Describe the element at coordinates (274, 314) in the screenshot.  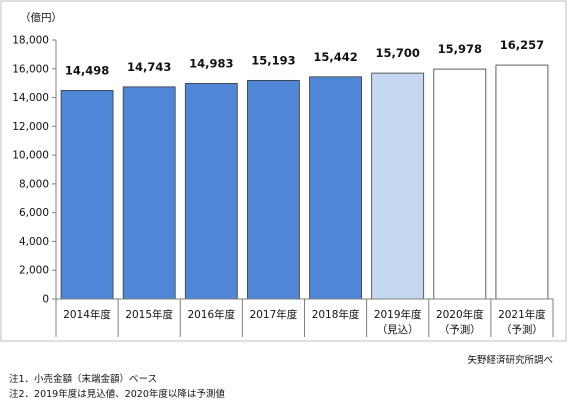
I see `x-tick-label: 2017年度` at that location.